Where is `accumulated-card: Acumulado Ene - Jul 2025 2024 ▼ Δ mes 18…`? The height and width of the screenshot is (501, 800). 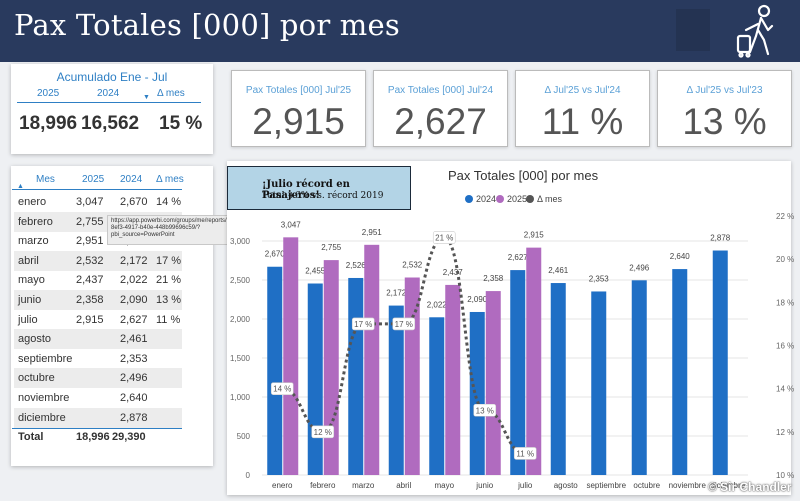
accumulated-card: Acumulado Ene - Jul 2025 2024 ▼ Δ mes 18… is located at coordinates (112, 109).